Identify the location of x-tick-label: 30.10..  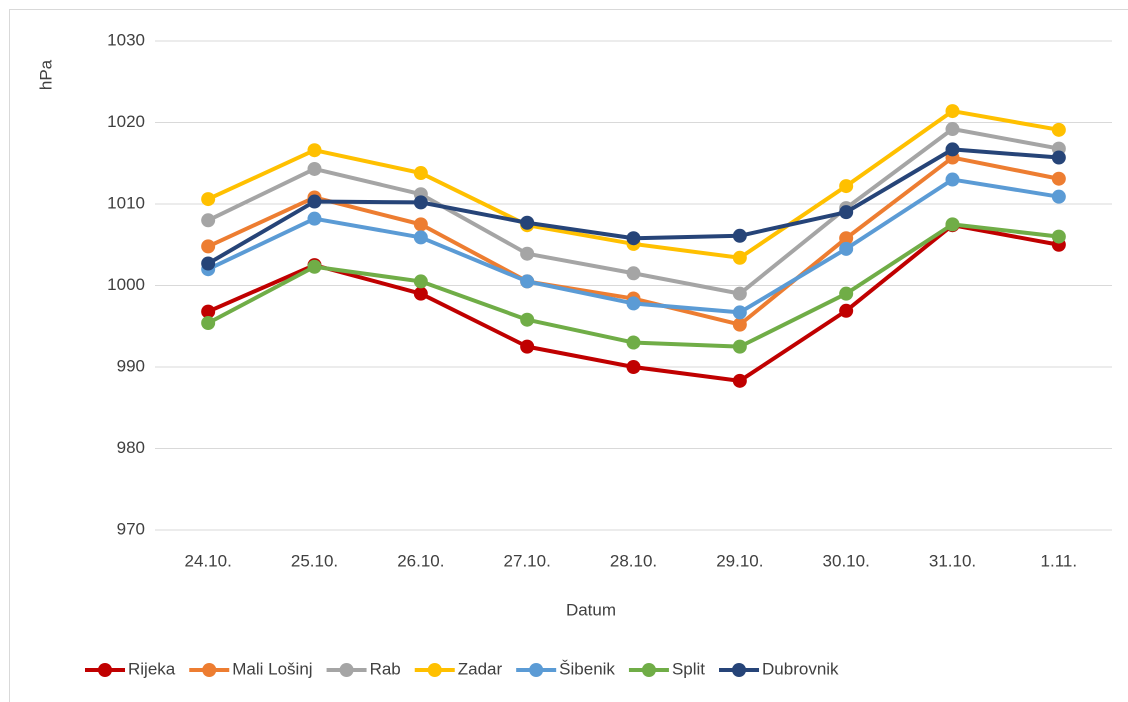
(846, 560).